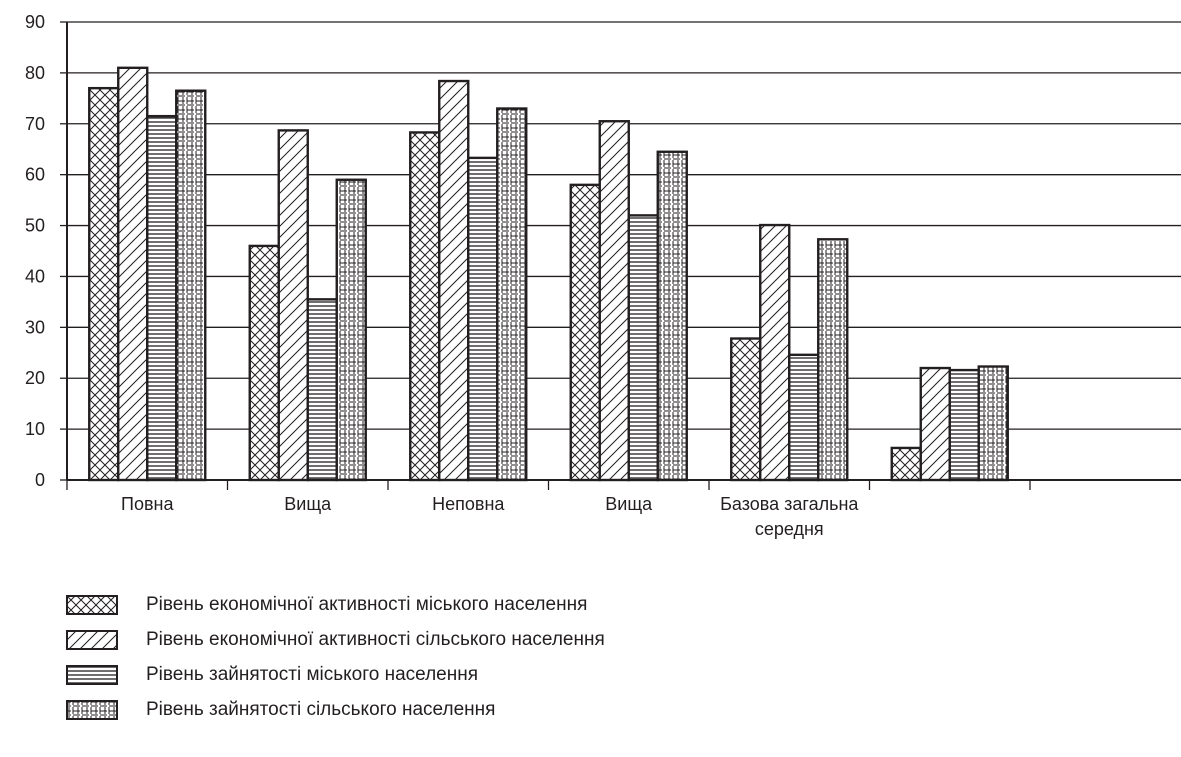  What do you see at coordinates (35, 276) in the screenshot?
I see `y-tick-label: 40` at bounding box center [35, 276].